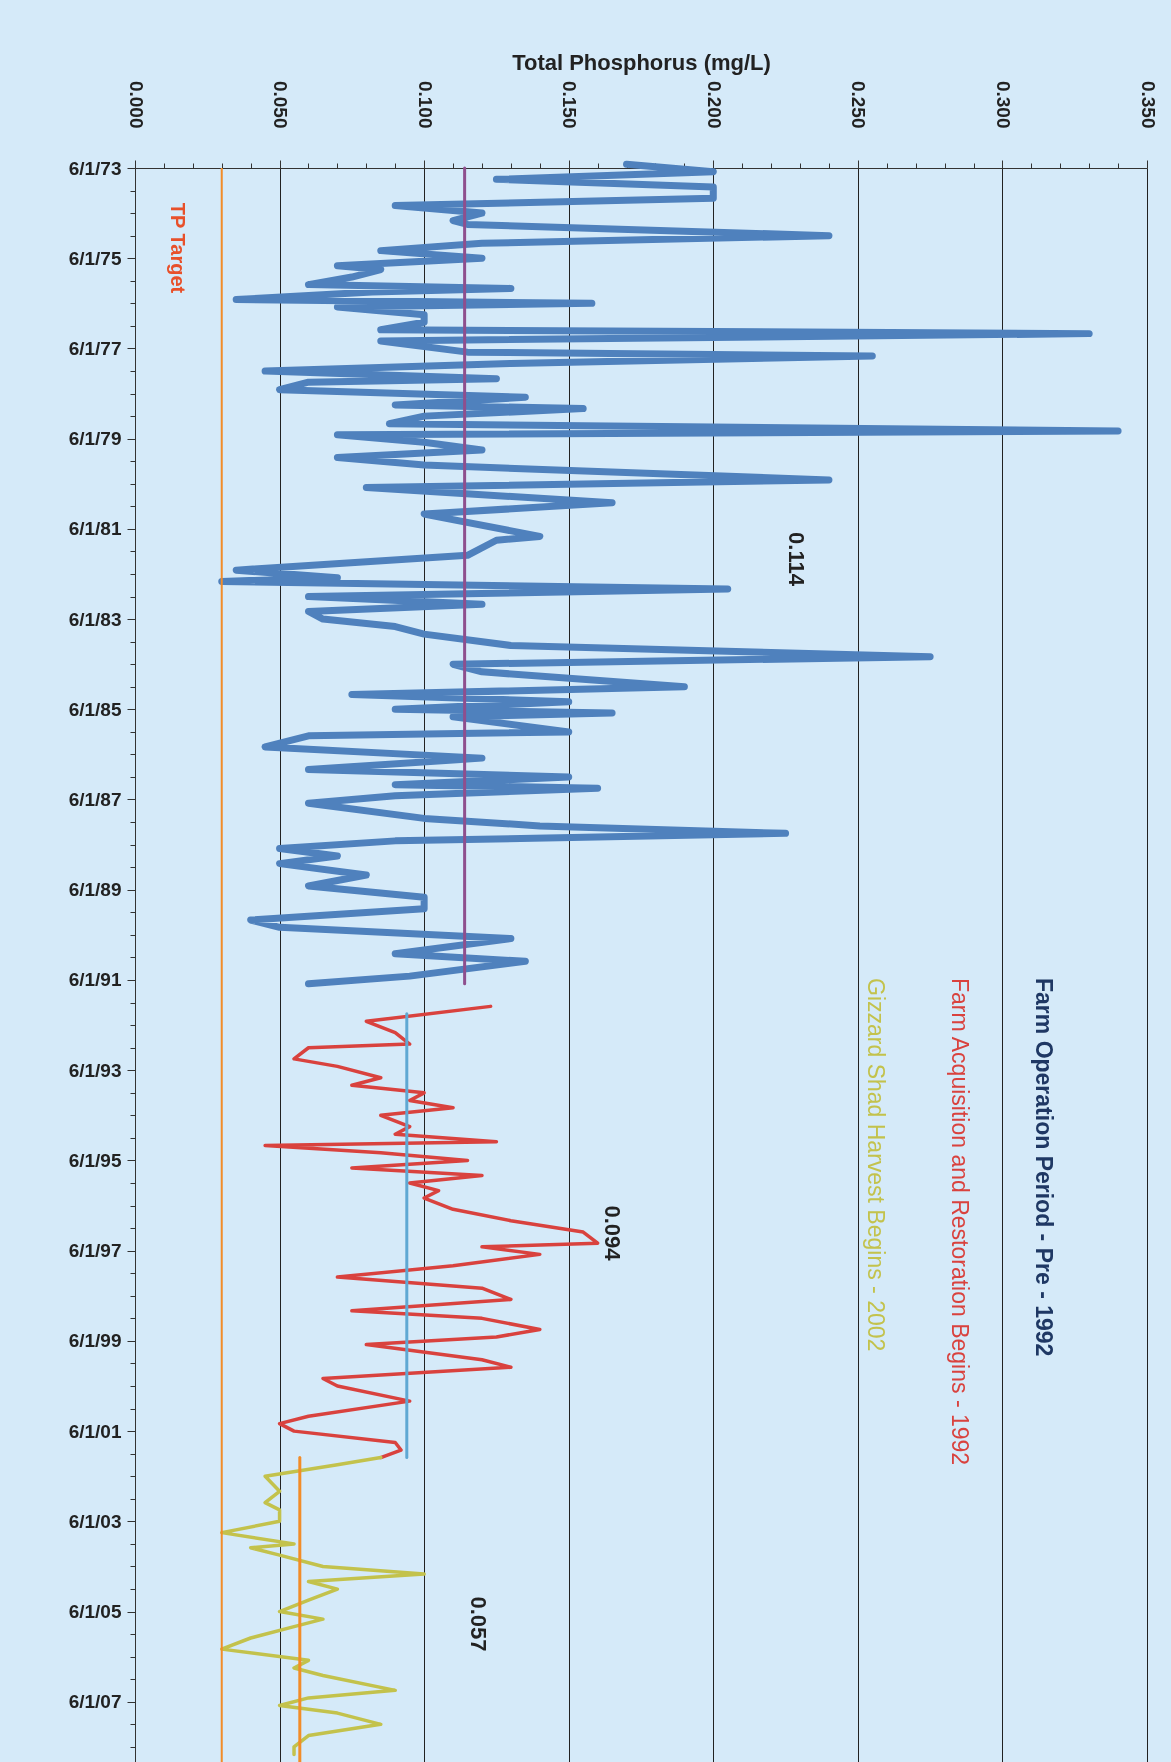  Describe the element at coordinates (425, 104) in the screenshot. I see `x-tick-label: 0.100` at that location.